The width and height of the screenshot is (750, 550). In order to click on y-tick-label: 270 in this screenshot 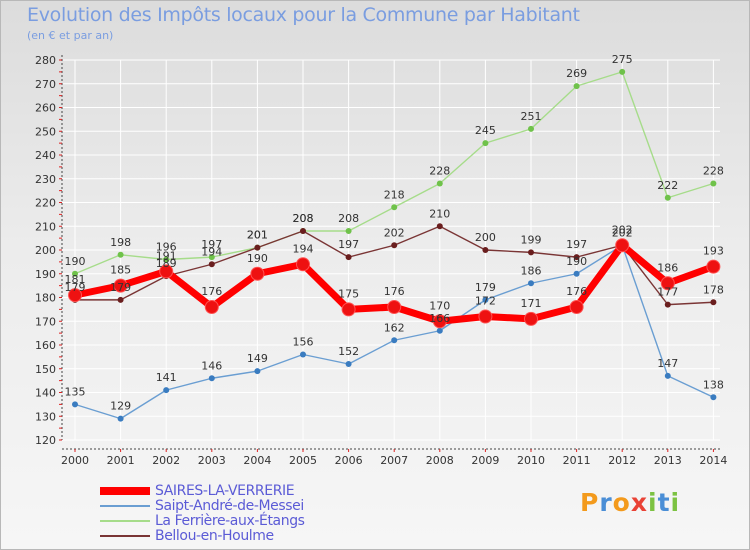, I will do `click(45, 84)`.